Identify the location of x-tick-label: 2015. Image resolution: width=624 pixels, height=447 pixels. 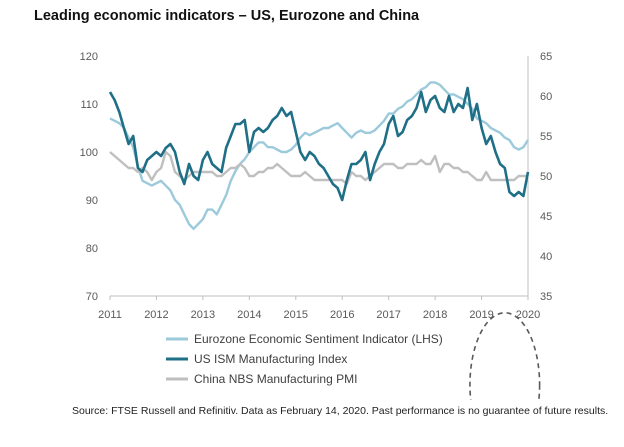
(296, 315).